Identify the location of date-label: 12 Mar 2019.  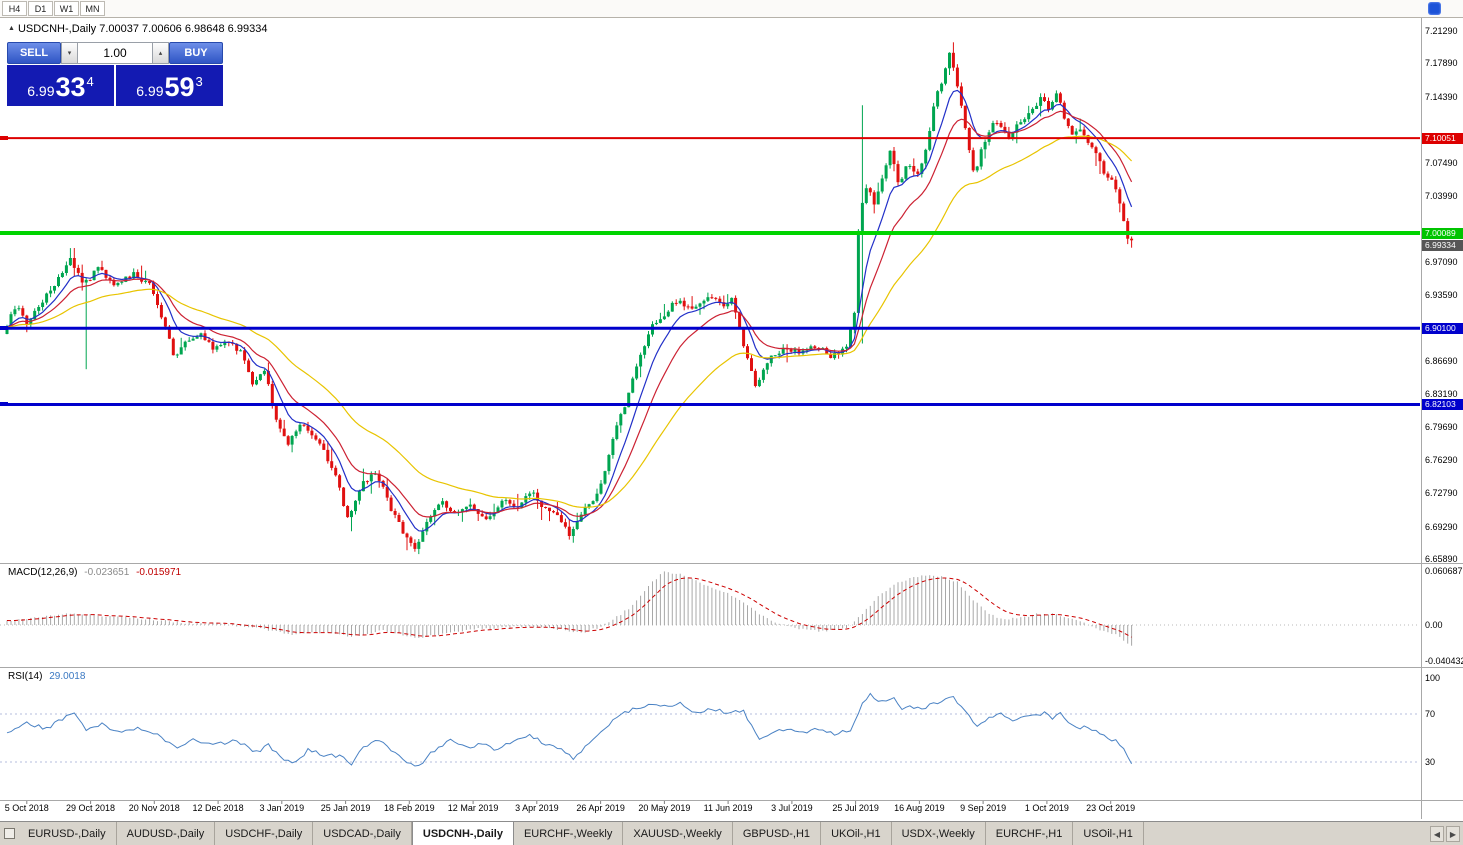
(473, 808).